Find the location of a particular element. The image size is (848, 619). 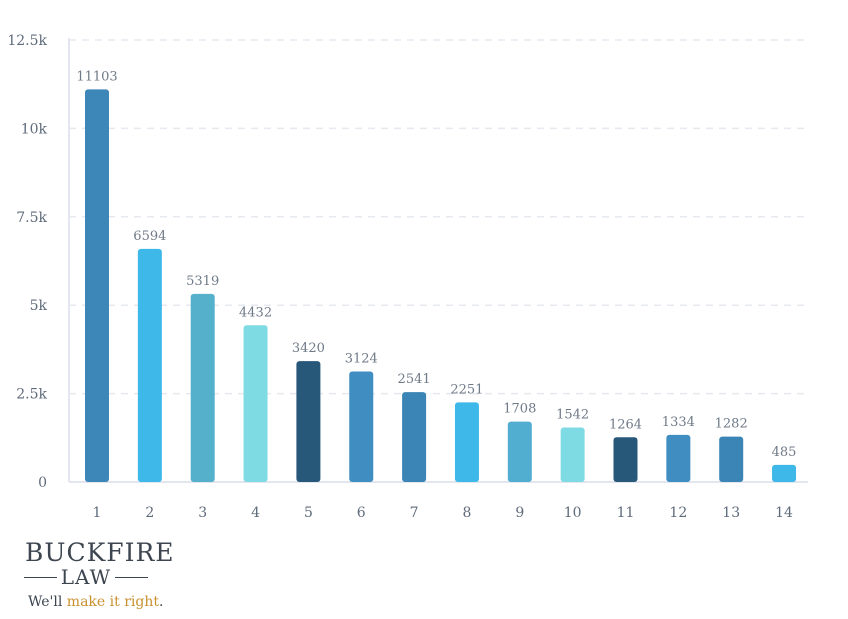

logo-tag-end: . is located at coordinates (161, 602).